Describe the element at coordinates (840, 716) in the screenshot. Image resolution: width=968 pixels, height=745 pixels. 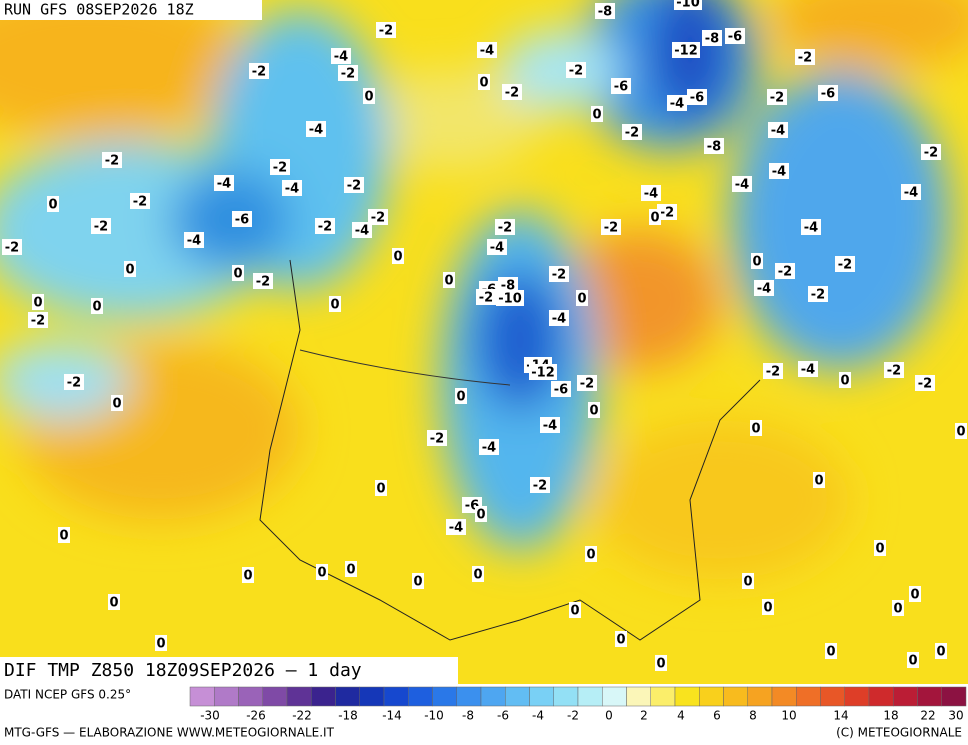
I see `colorbar-tick-label: 14` at that location.